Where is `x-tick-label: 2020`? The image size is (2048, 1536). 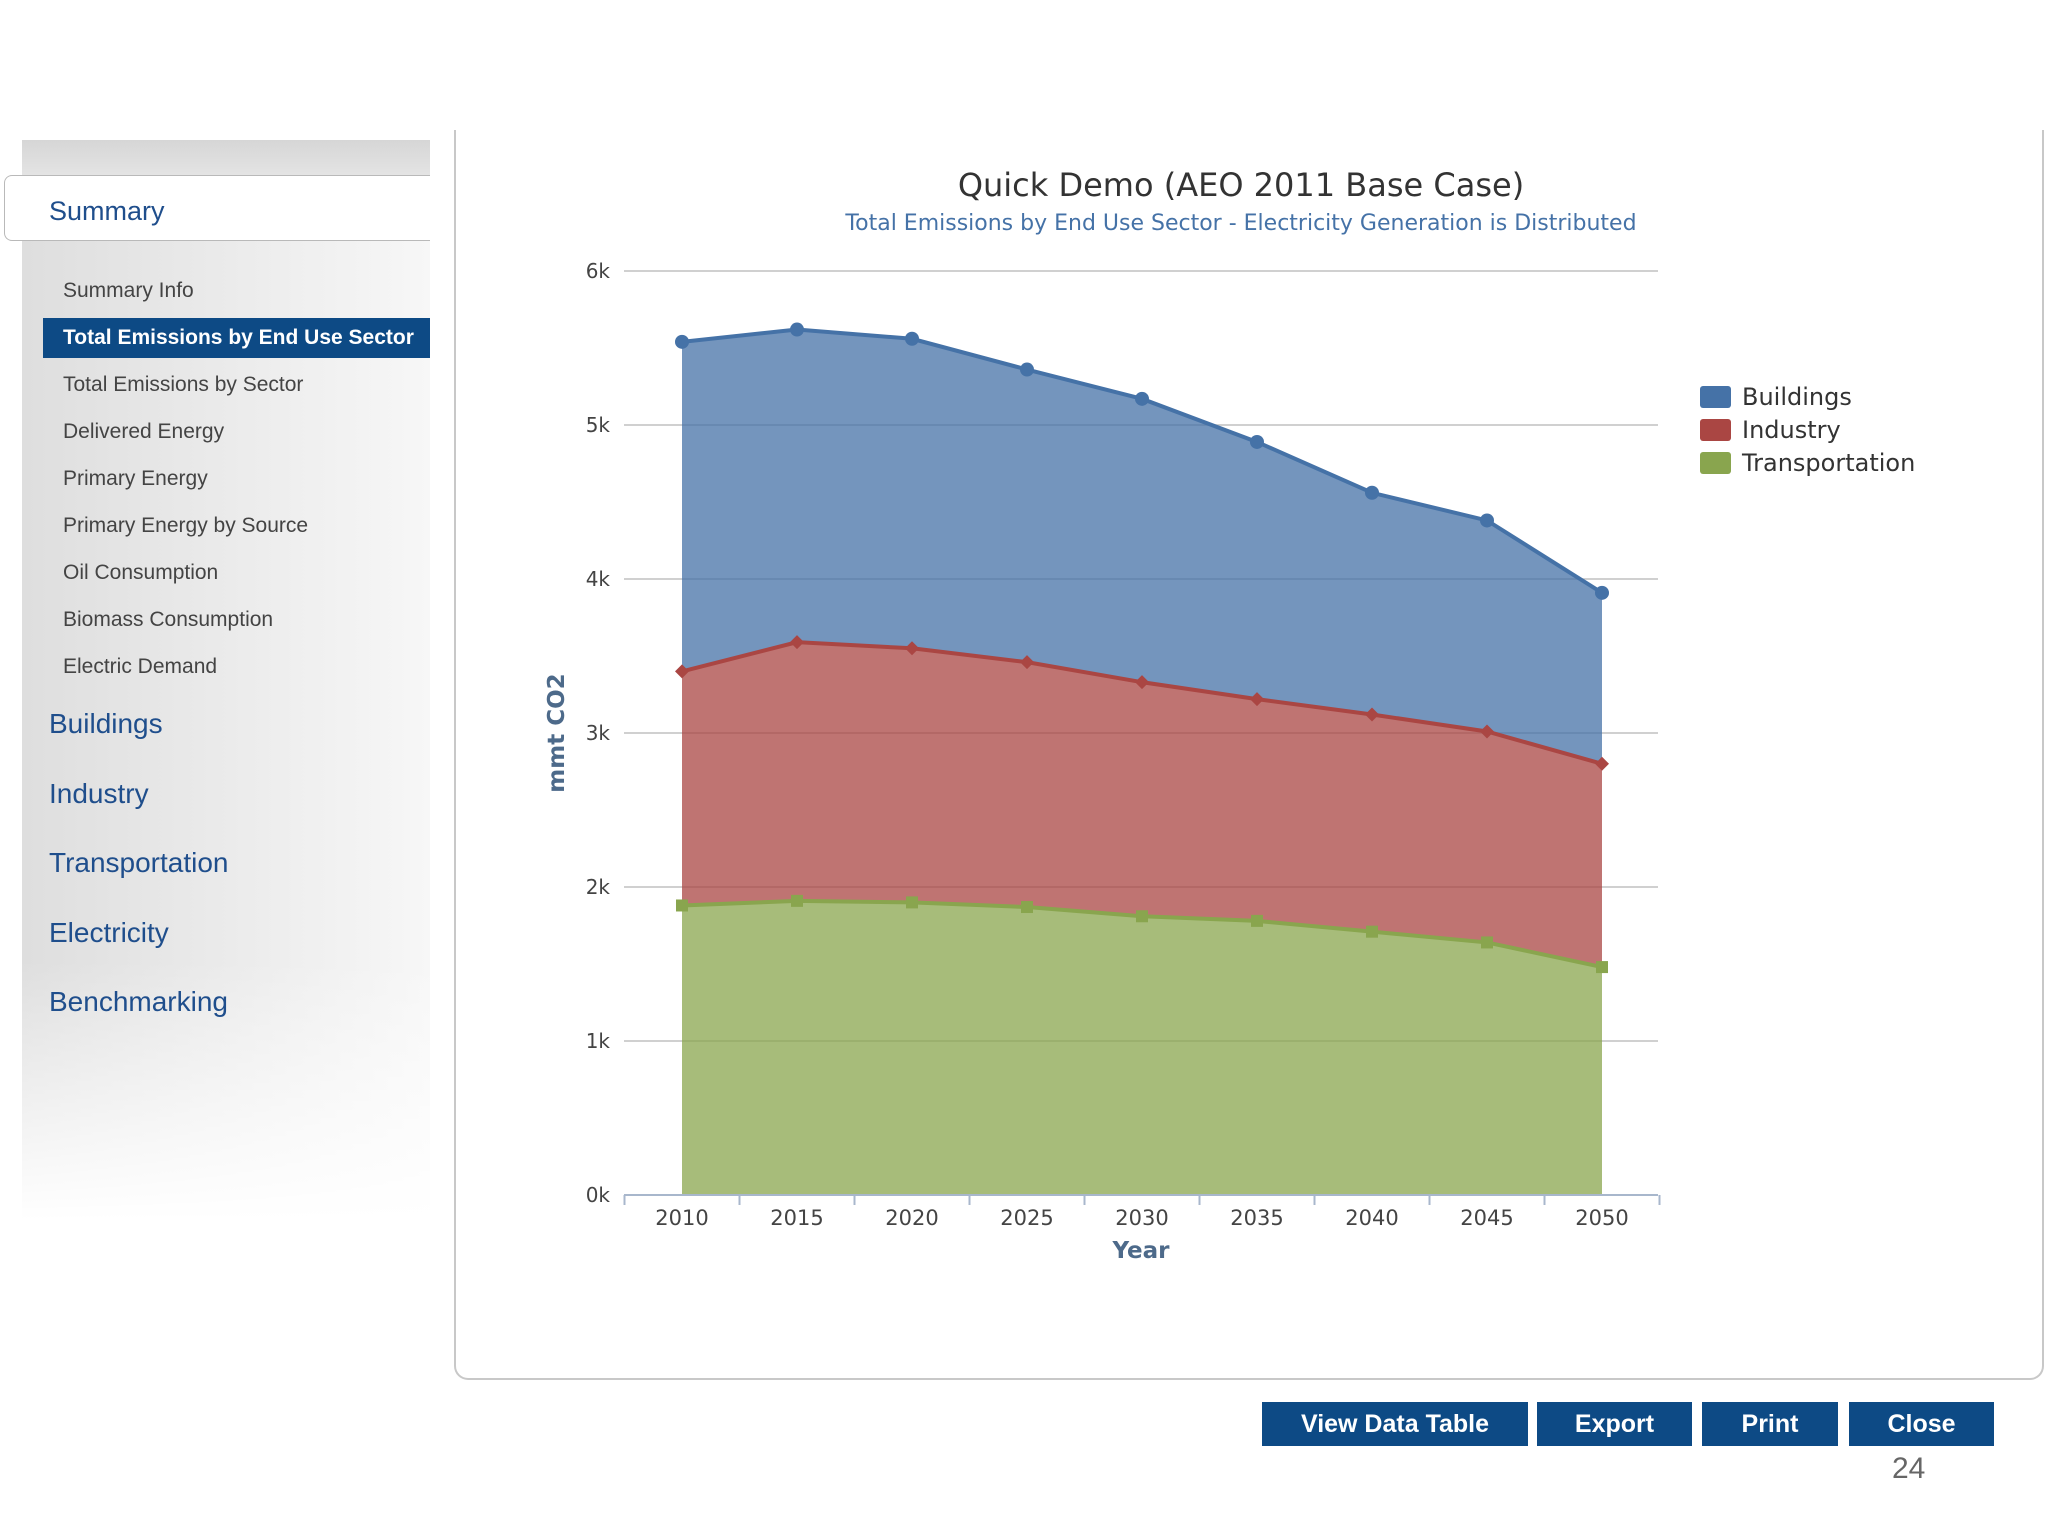
x-tick-label: 2020 is located at coordinates (911, 1218).